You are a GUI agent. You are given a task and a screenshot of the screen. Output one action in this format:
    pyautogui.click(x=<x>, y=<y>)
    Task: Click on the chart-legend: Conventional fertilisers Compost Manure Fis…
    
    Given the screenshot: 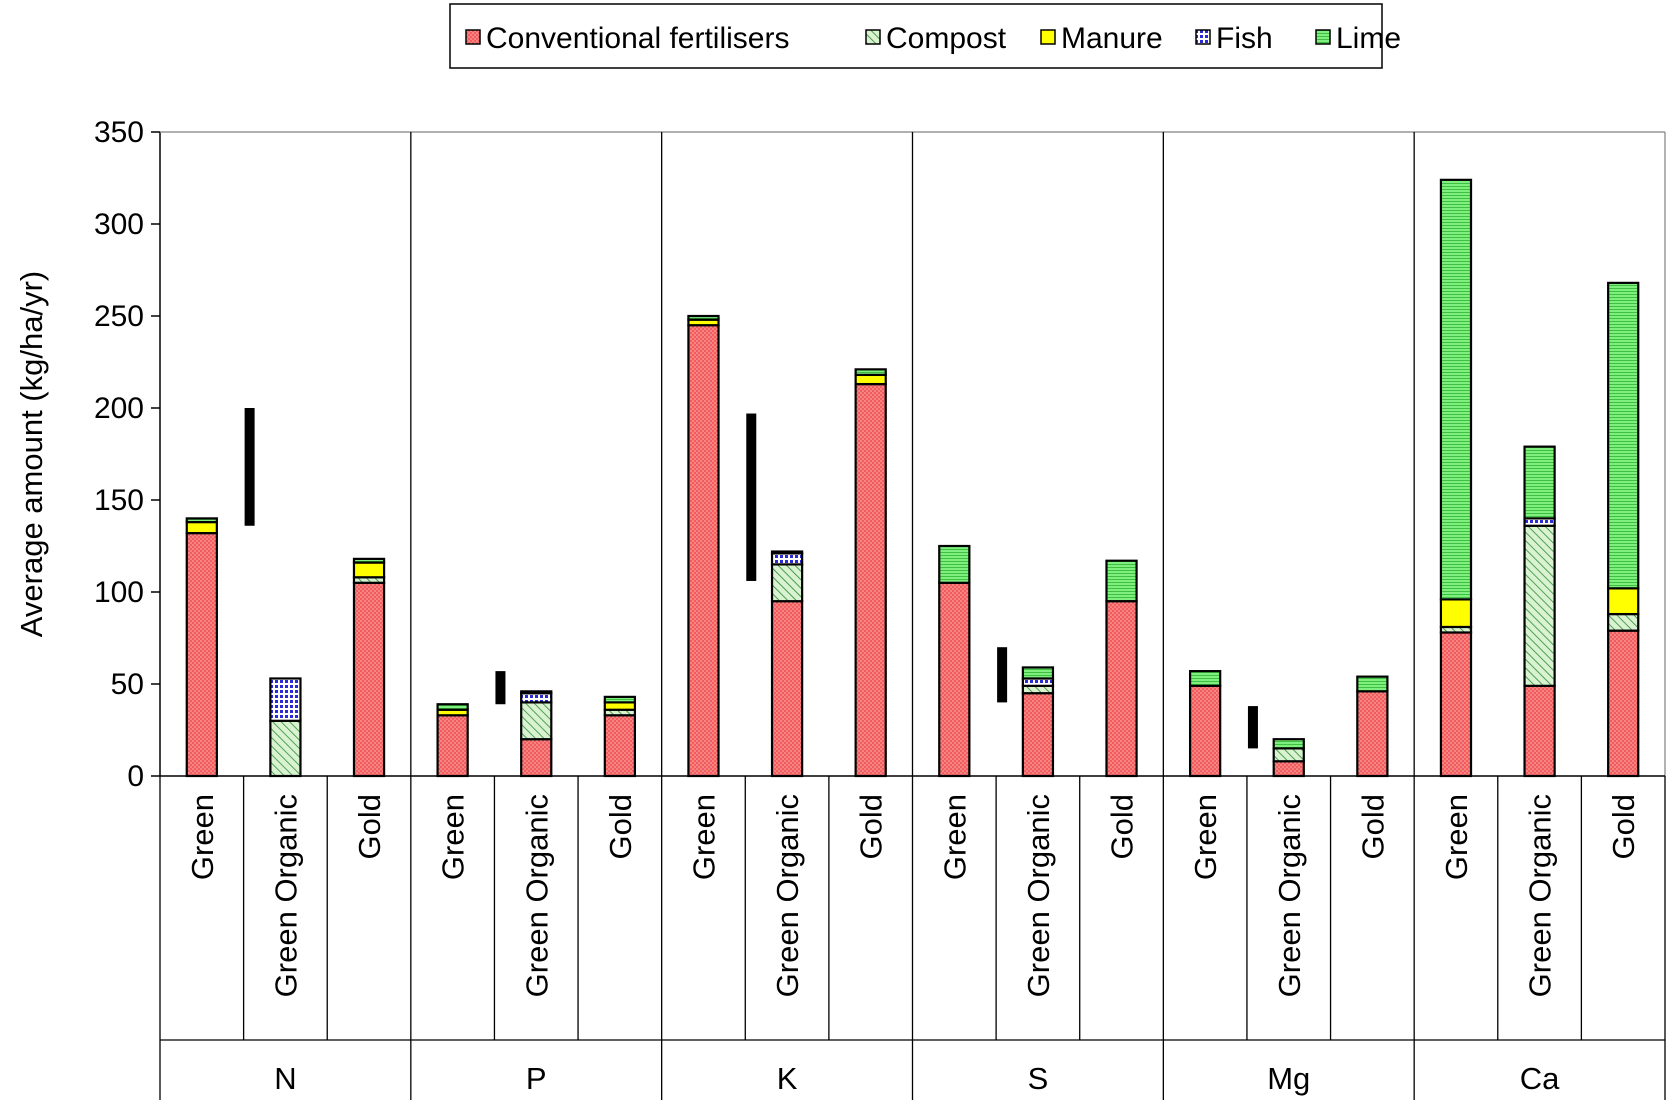 What is the action you would take?
    pyautogui.click(x=925, y=36)
    